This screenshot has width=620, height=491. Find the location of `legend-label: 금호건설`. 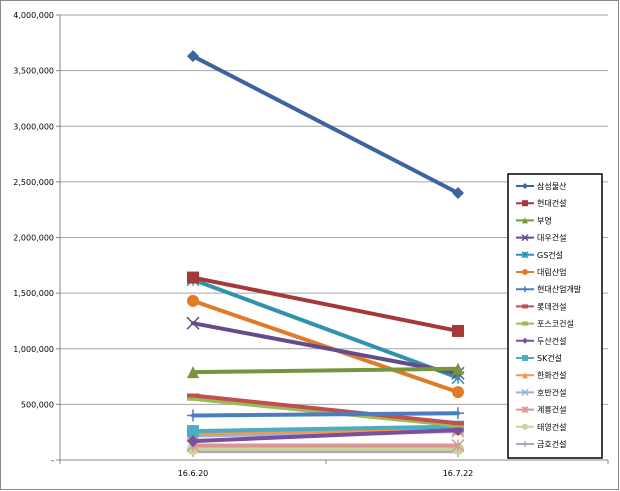

legend-label: 금호건설 is located at coordinates (551, 444).